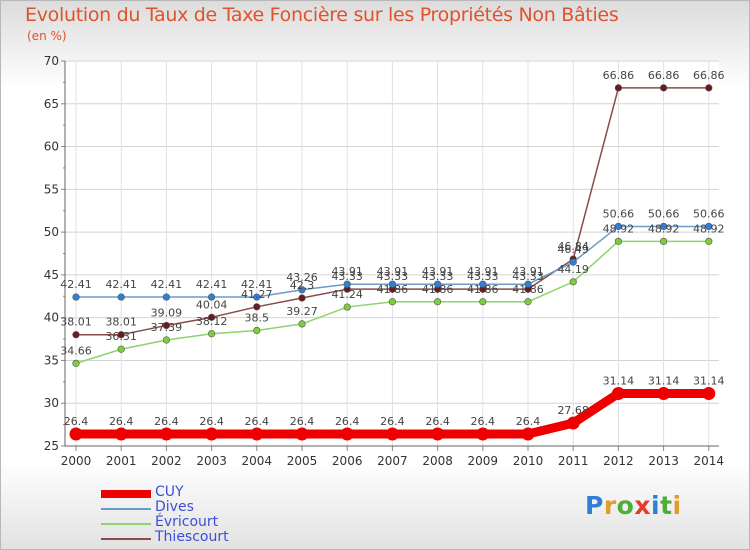  I want to click on x-tick-label: 2007, so click(392, 461).